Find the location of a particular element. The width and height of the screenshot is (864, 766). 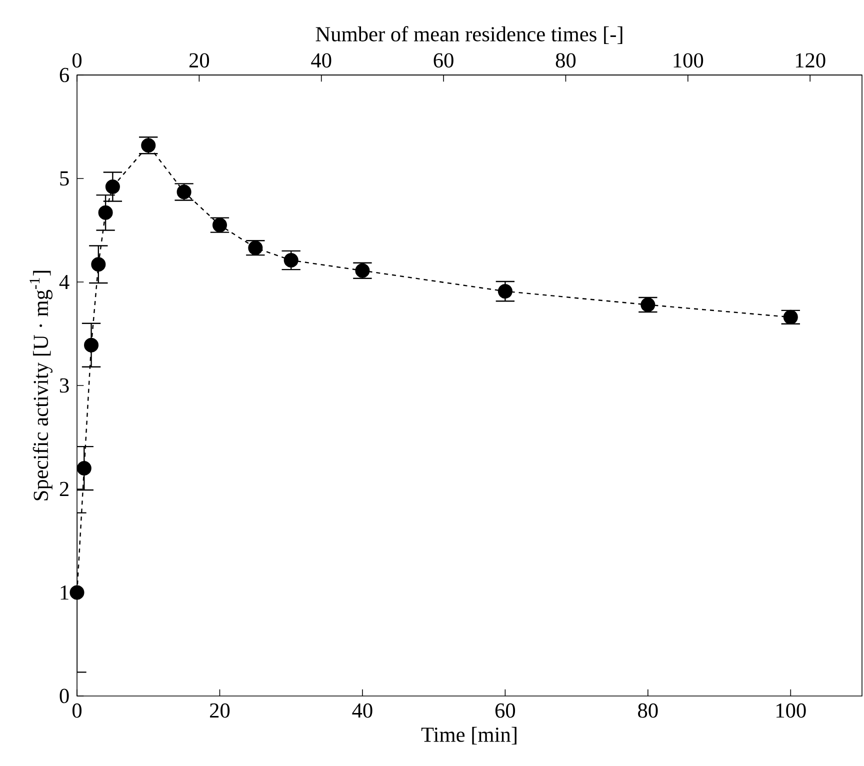

x-tick-label: 20 is located at coordinates (220, 710).